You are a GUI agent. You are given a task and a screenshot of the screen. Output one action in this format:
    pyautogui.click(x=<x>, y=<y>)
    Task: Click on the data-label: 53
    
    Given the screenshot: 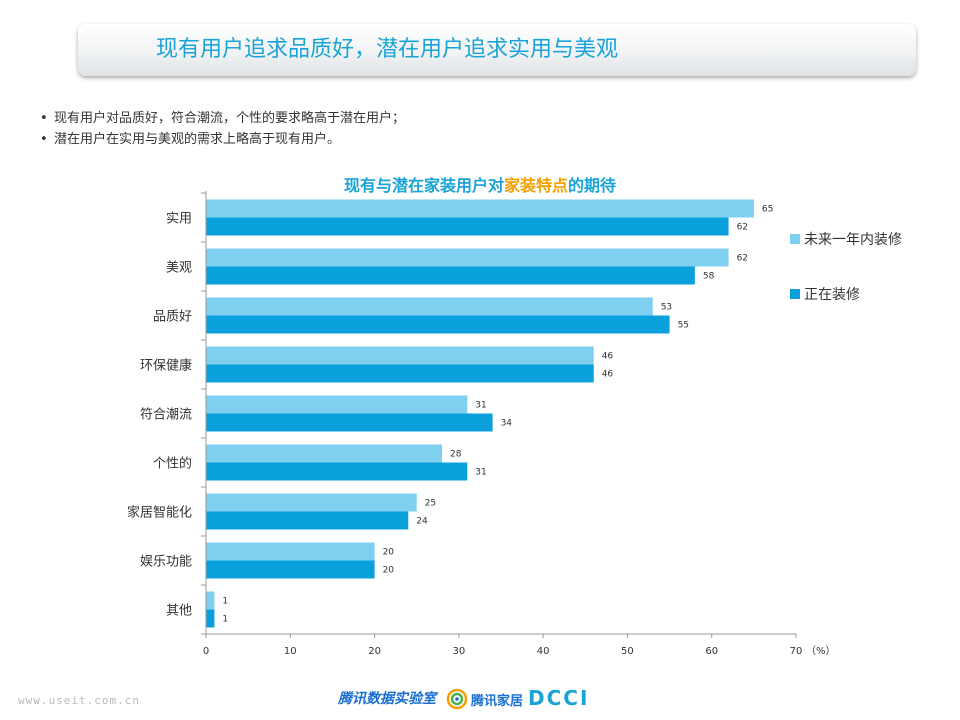 What is the action you would take?
    pyautogui.click(x=666, y=308)
    